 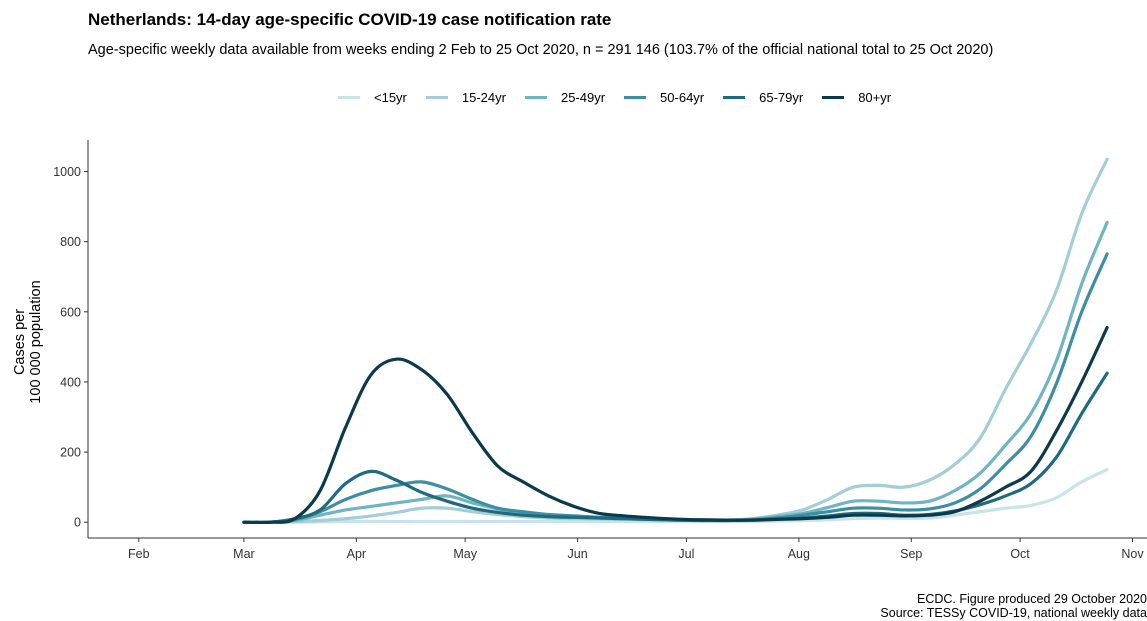 I want to click on legend-item-50-64yr: 50-64yr, so click(x=664, y=97).